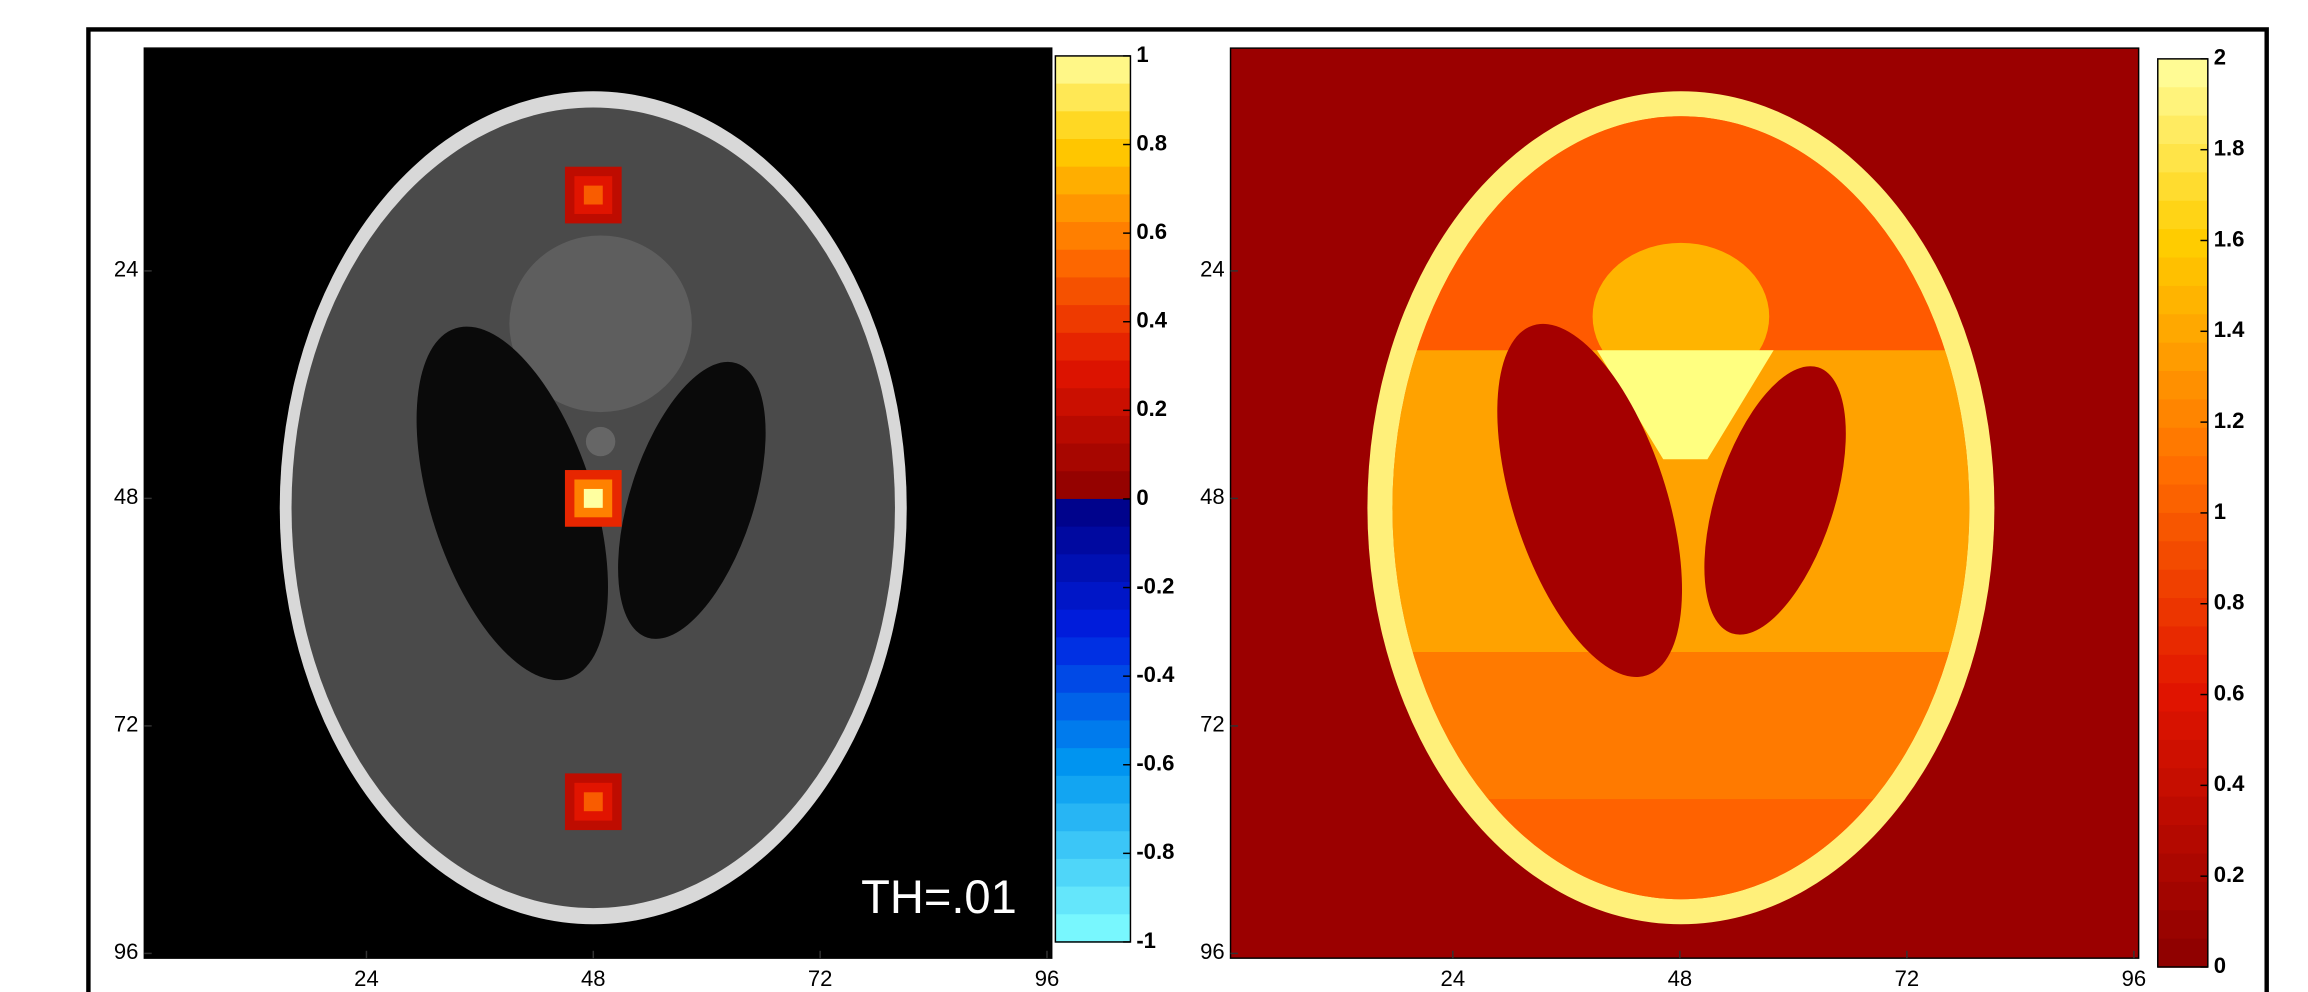  What do you see at coordinates (1155, 585) in the screenshot?
I see `colorbar-tick-label: -0.2` at bounding box center [1155, 585].